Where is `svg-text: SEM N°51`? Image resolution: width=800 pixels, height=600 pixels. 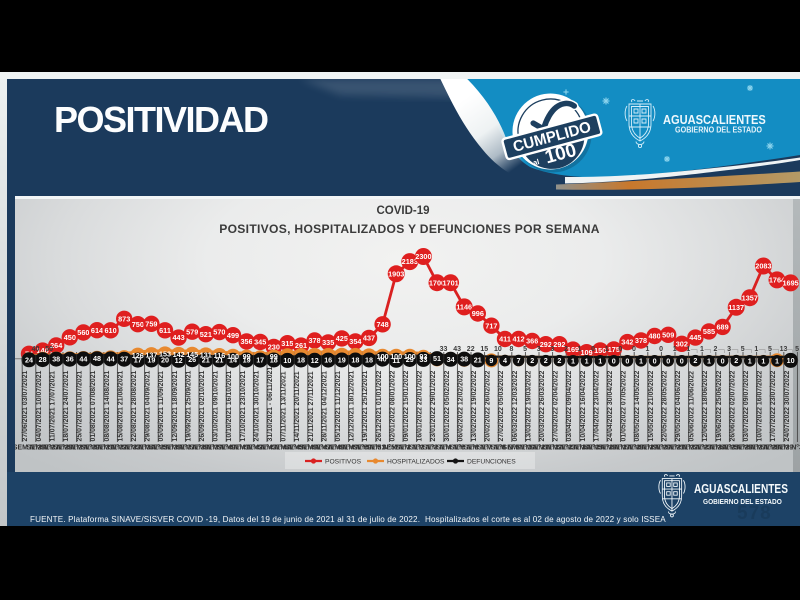 svg-text: SEM N°51 is located at coordinates (369, 448).